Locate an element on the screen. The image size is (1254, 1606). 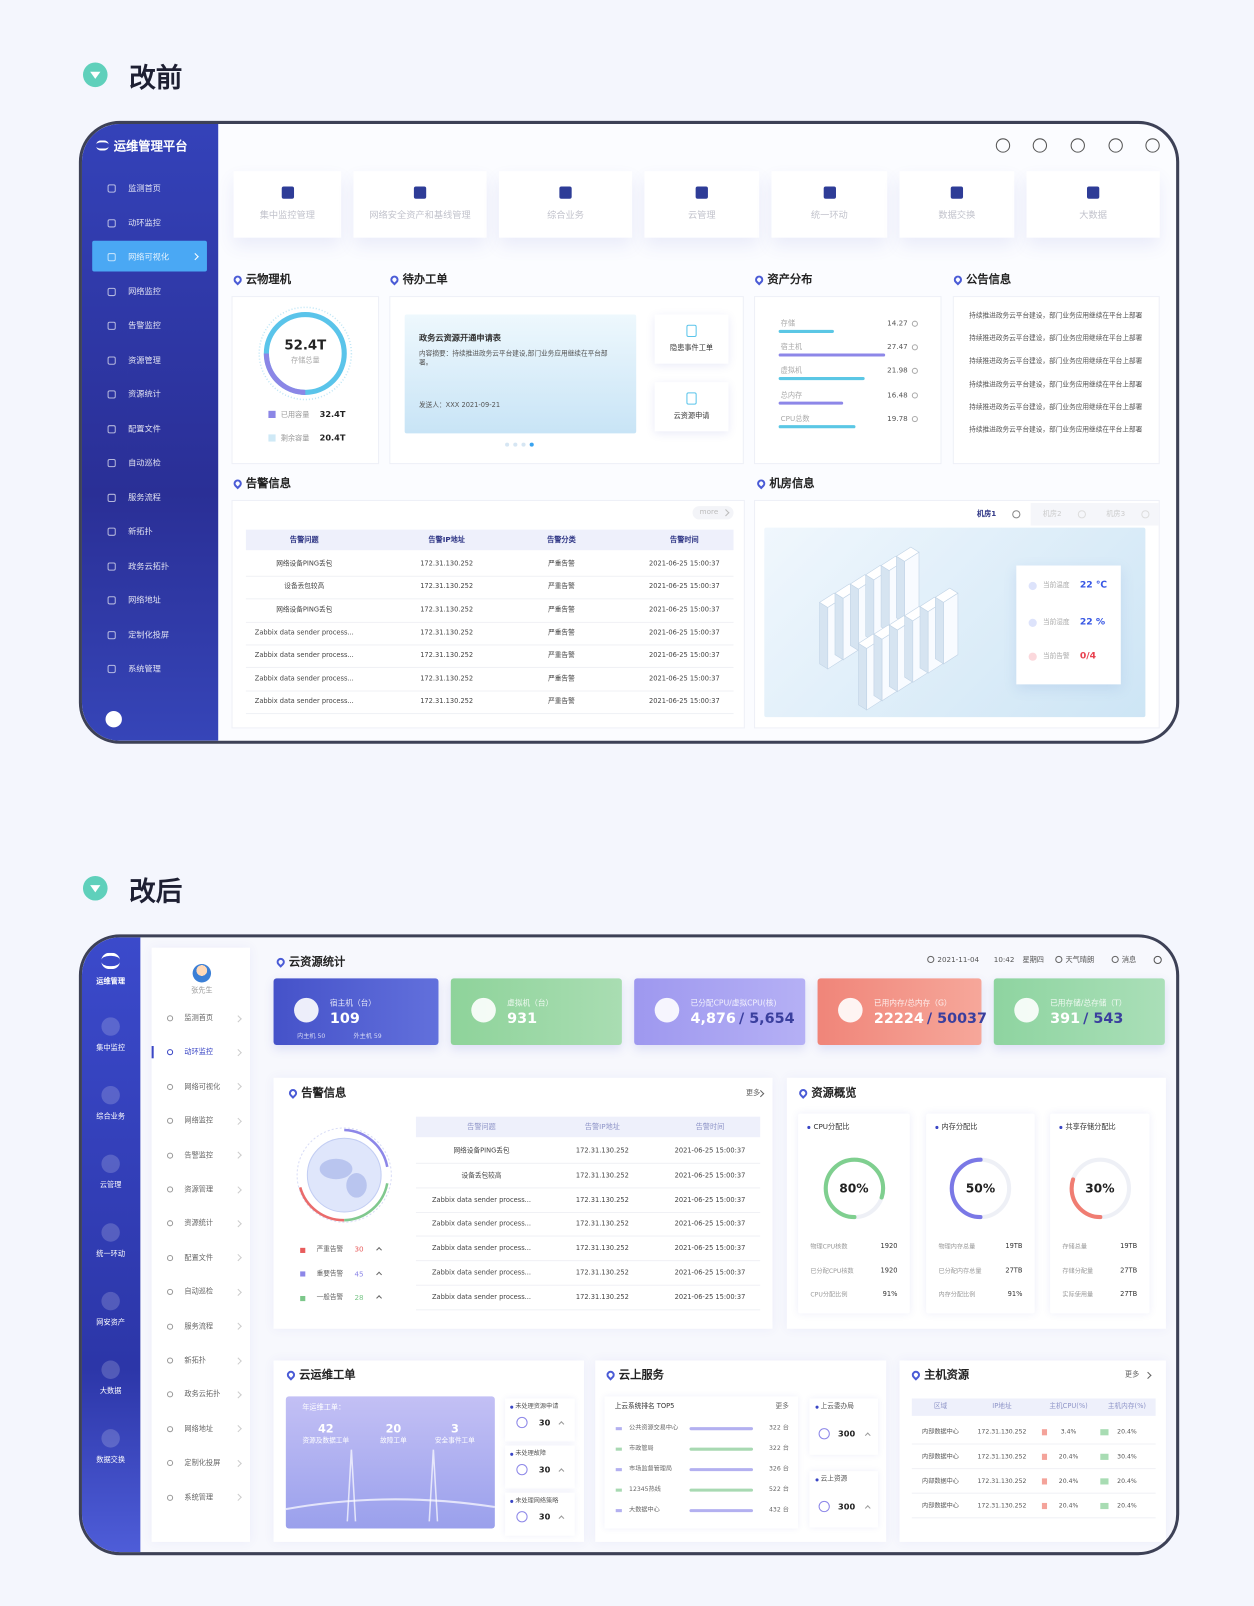
globe-arc is located at coordinates (321, 1204).